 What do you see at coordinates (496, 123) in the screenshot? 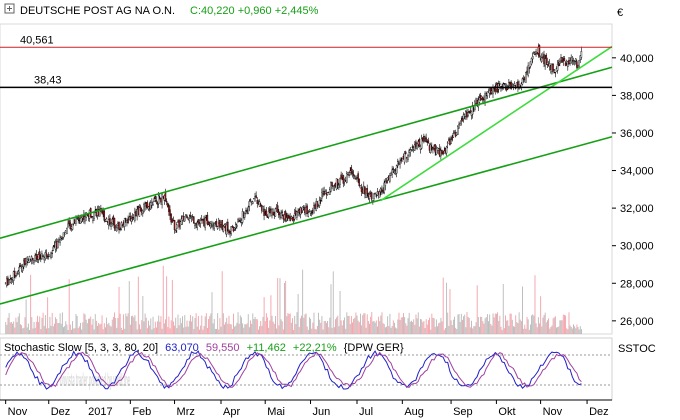
I see `trend-line-steep-trend` at bounding box center [496, 123].